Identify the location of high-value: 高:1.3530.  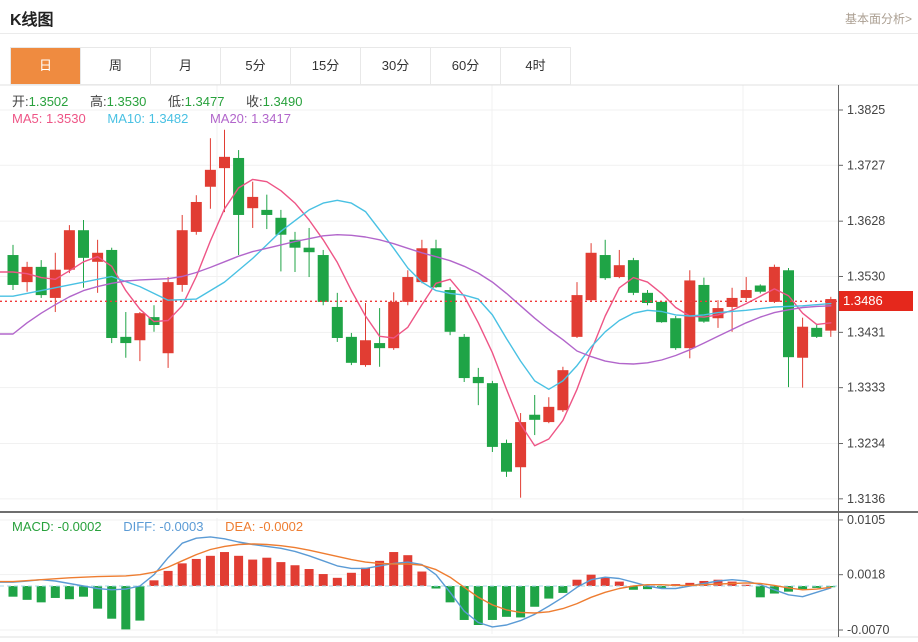
(118, 101).